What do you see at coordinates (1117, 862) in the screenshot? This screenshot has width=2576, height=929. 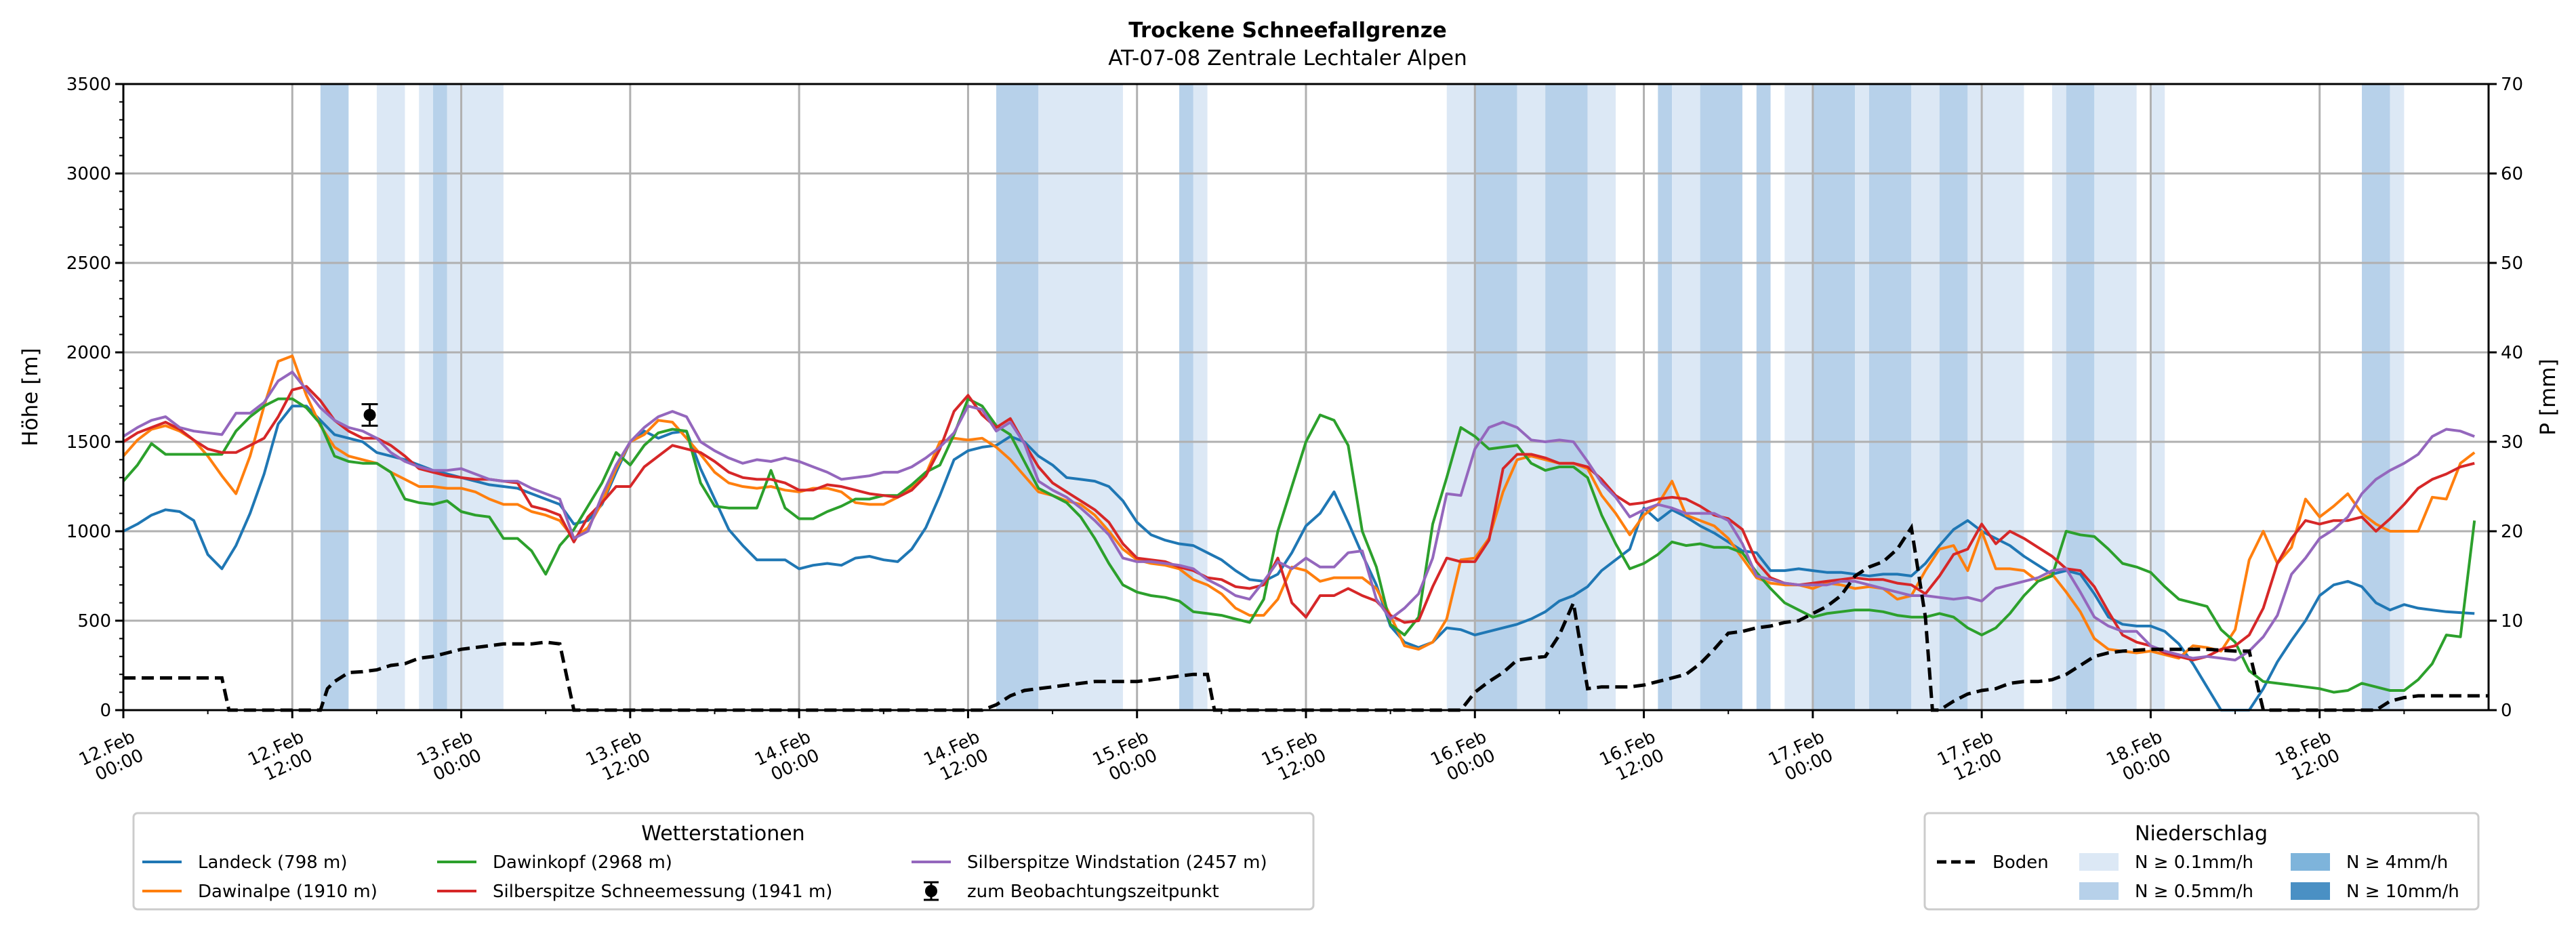 I see `legend-label: Silberspitze Windstation (2457 m)` at bounding box center [1117, 862].